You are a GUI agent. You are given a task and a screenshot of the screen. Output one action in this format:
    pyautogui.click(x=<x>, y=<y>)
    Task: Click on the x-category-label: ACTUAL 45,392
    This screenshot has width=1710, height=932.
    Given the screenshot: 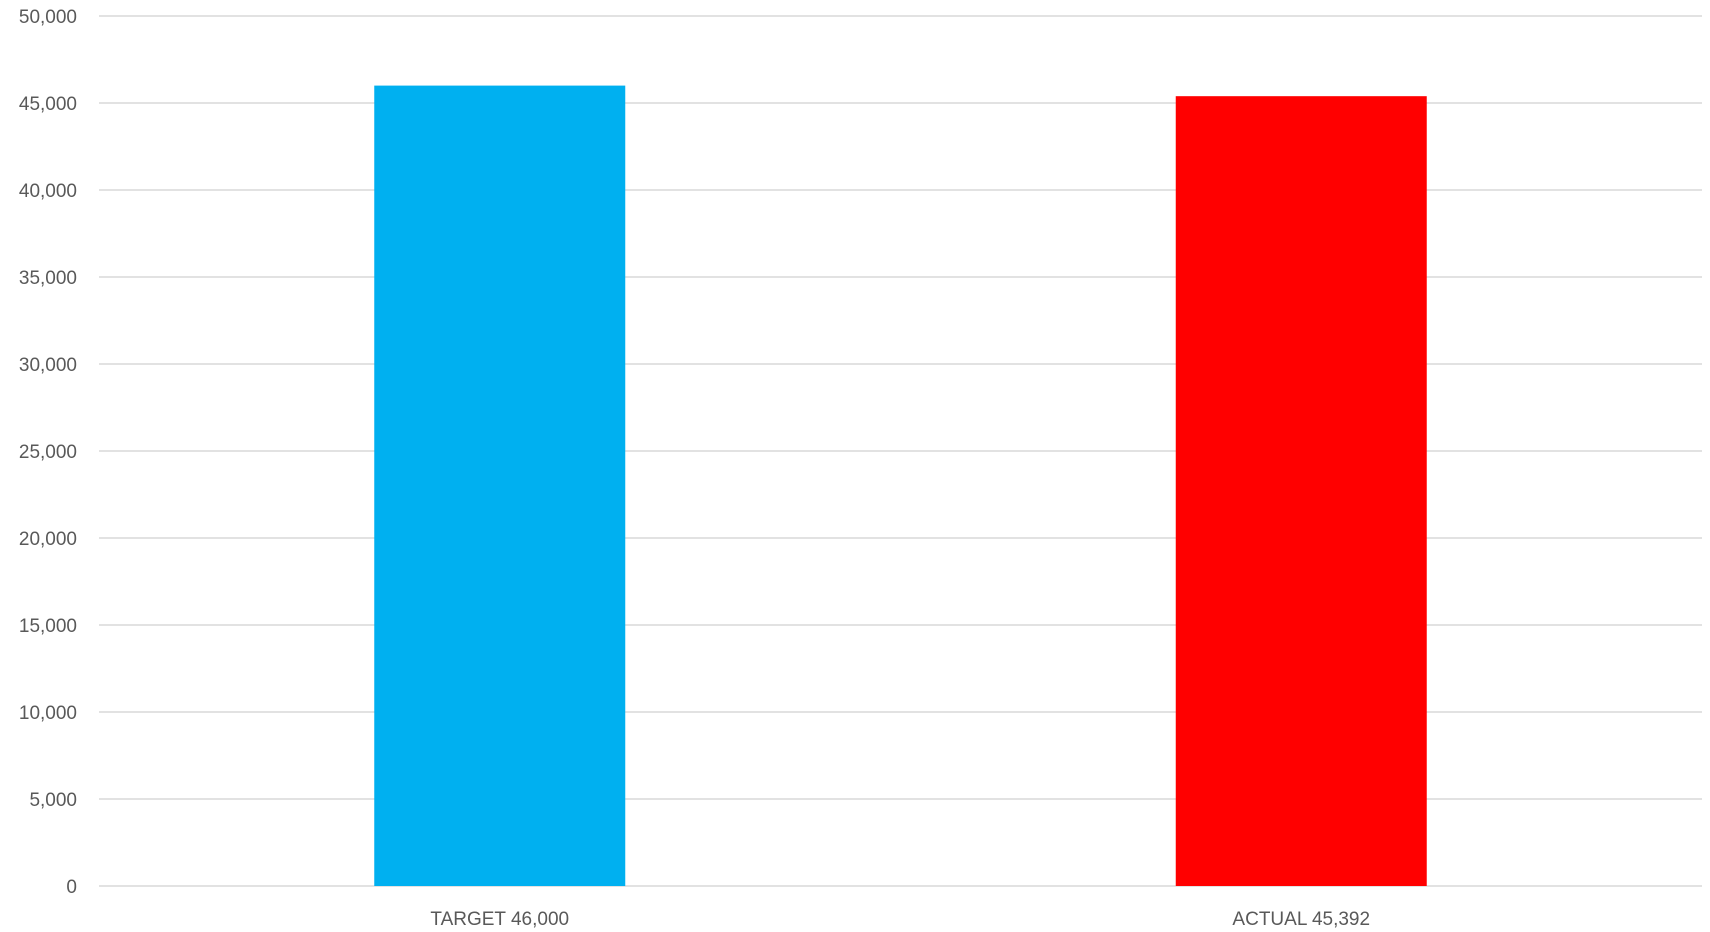 What is the action you would take?
    pyautogui.click(x=1301, y=919)
    